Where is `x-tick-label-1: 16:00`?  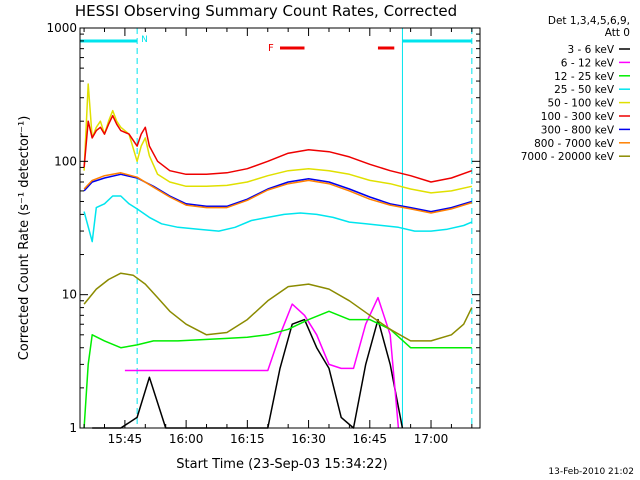 x-tick-label-1: 16:00 is located at coordinates (186, 439).